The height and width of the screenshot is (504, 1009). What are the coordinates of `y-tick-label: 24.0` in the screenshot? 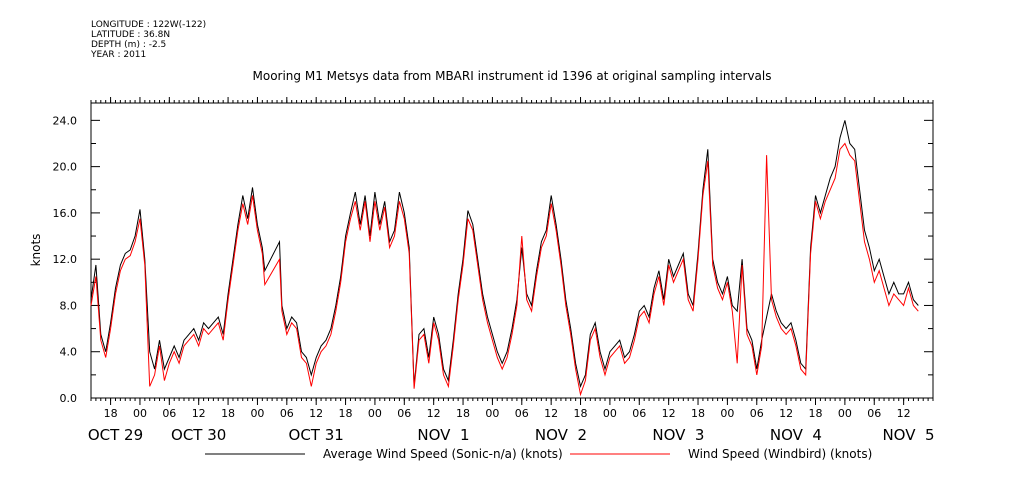 It's located at (65, 120).